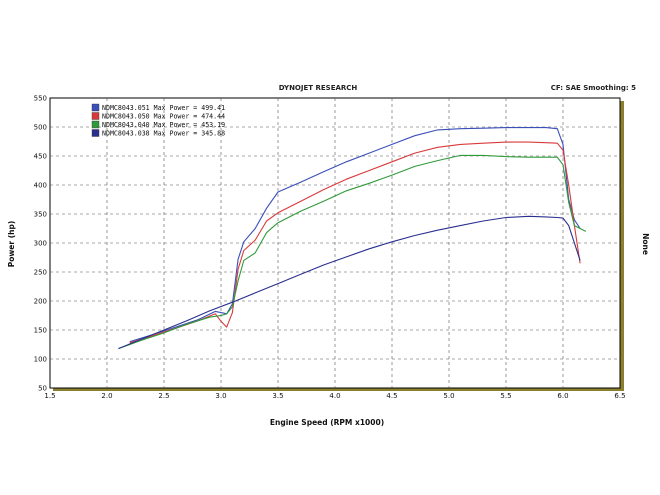 The image size is (660, 495). I want to click on legend-entry-1: NDMC8043.051 Max Power = 499.41, so click(163, 108).